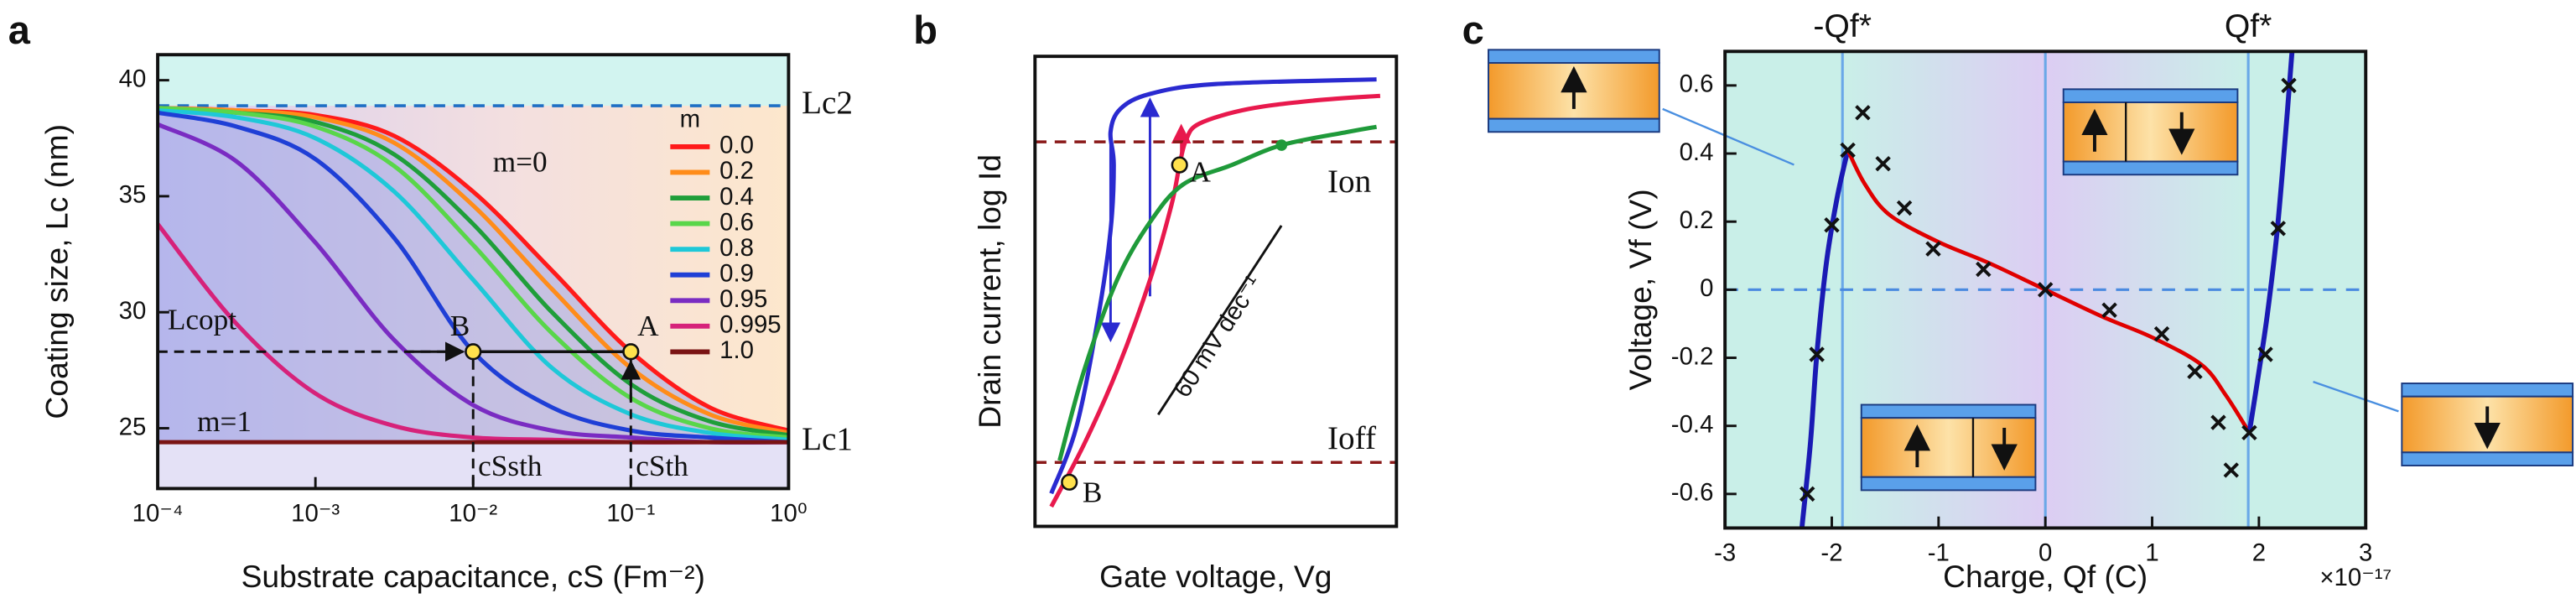 The width and height of the screenshot is (2576, 609). I want to click on y-tick-label: 0, so click(1706, 288).